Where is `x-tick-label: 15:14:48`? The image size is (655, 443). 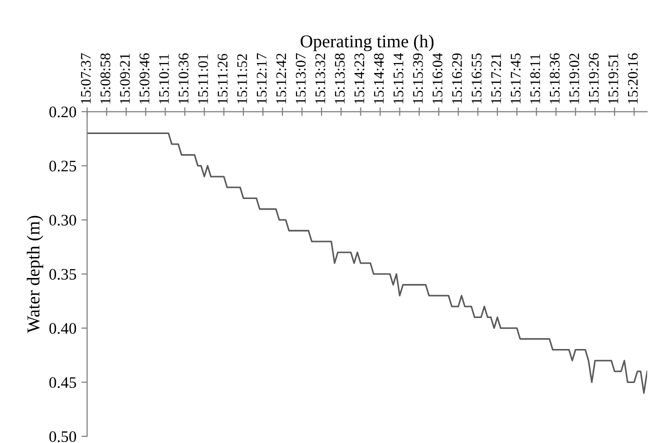
x-tick-label: 15:14:48 is located at coordinates (379, 78).